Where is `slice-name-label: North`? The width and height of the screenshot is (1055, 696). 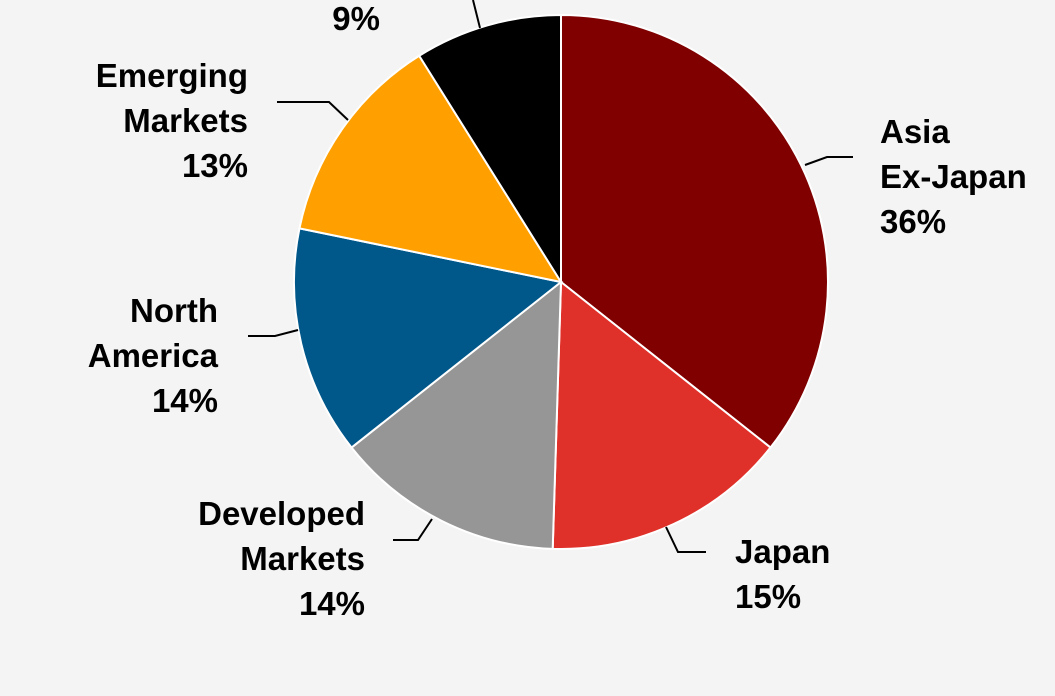
slice-name-label: North is located at coordinates (174, 310).